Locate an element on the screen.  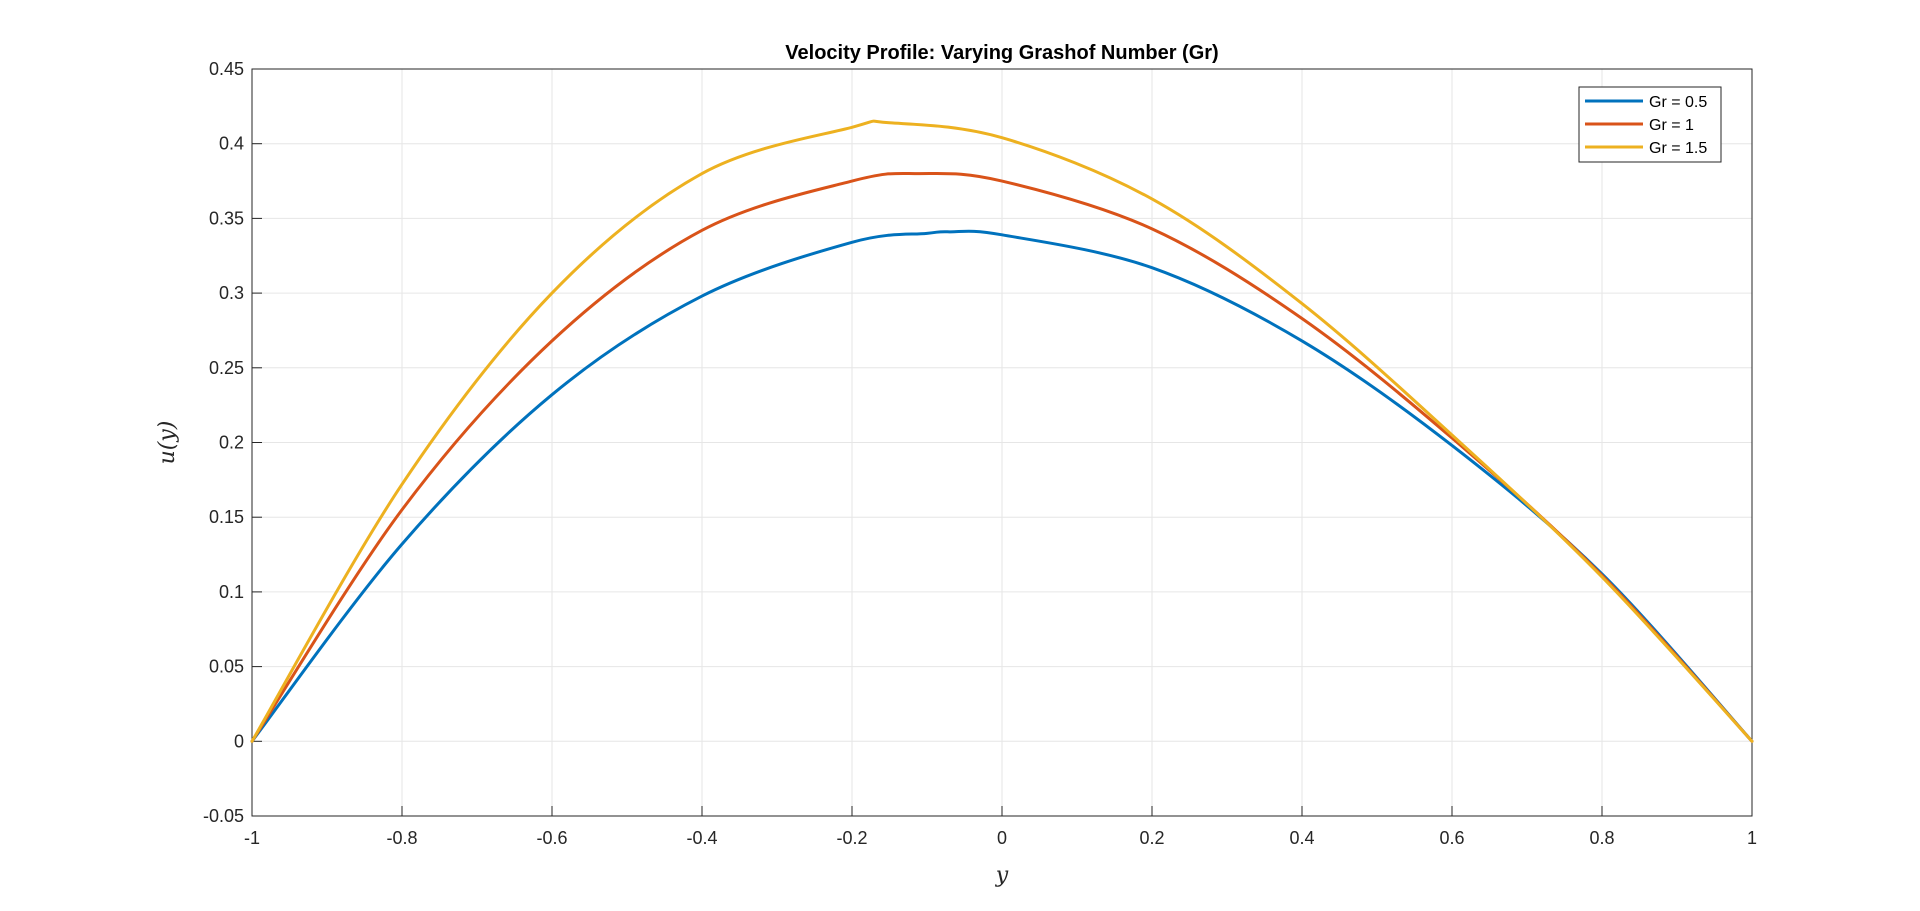
y-tick-label: 0.15 is located at coordinates (226, 517).